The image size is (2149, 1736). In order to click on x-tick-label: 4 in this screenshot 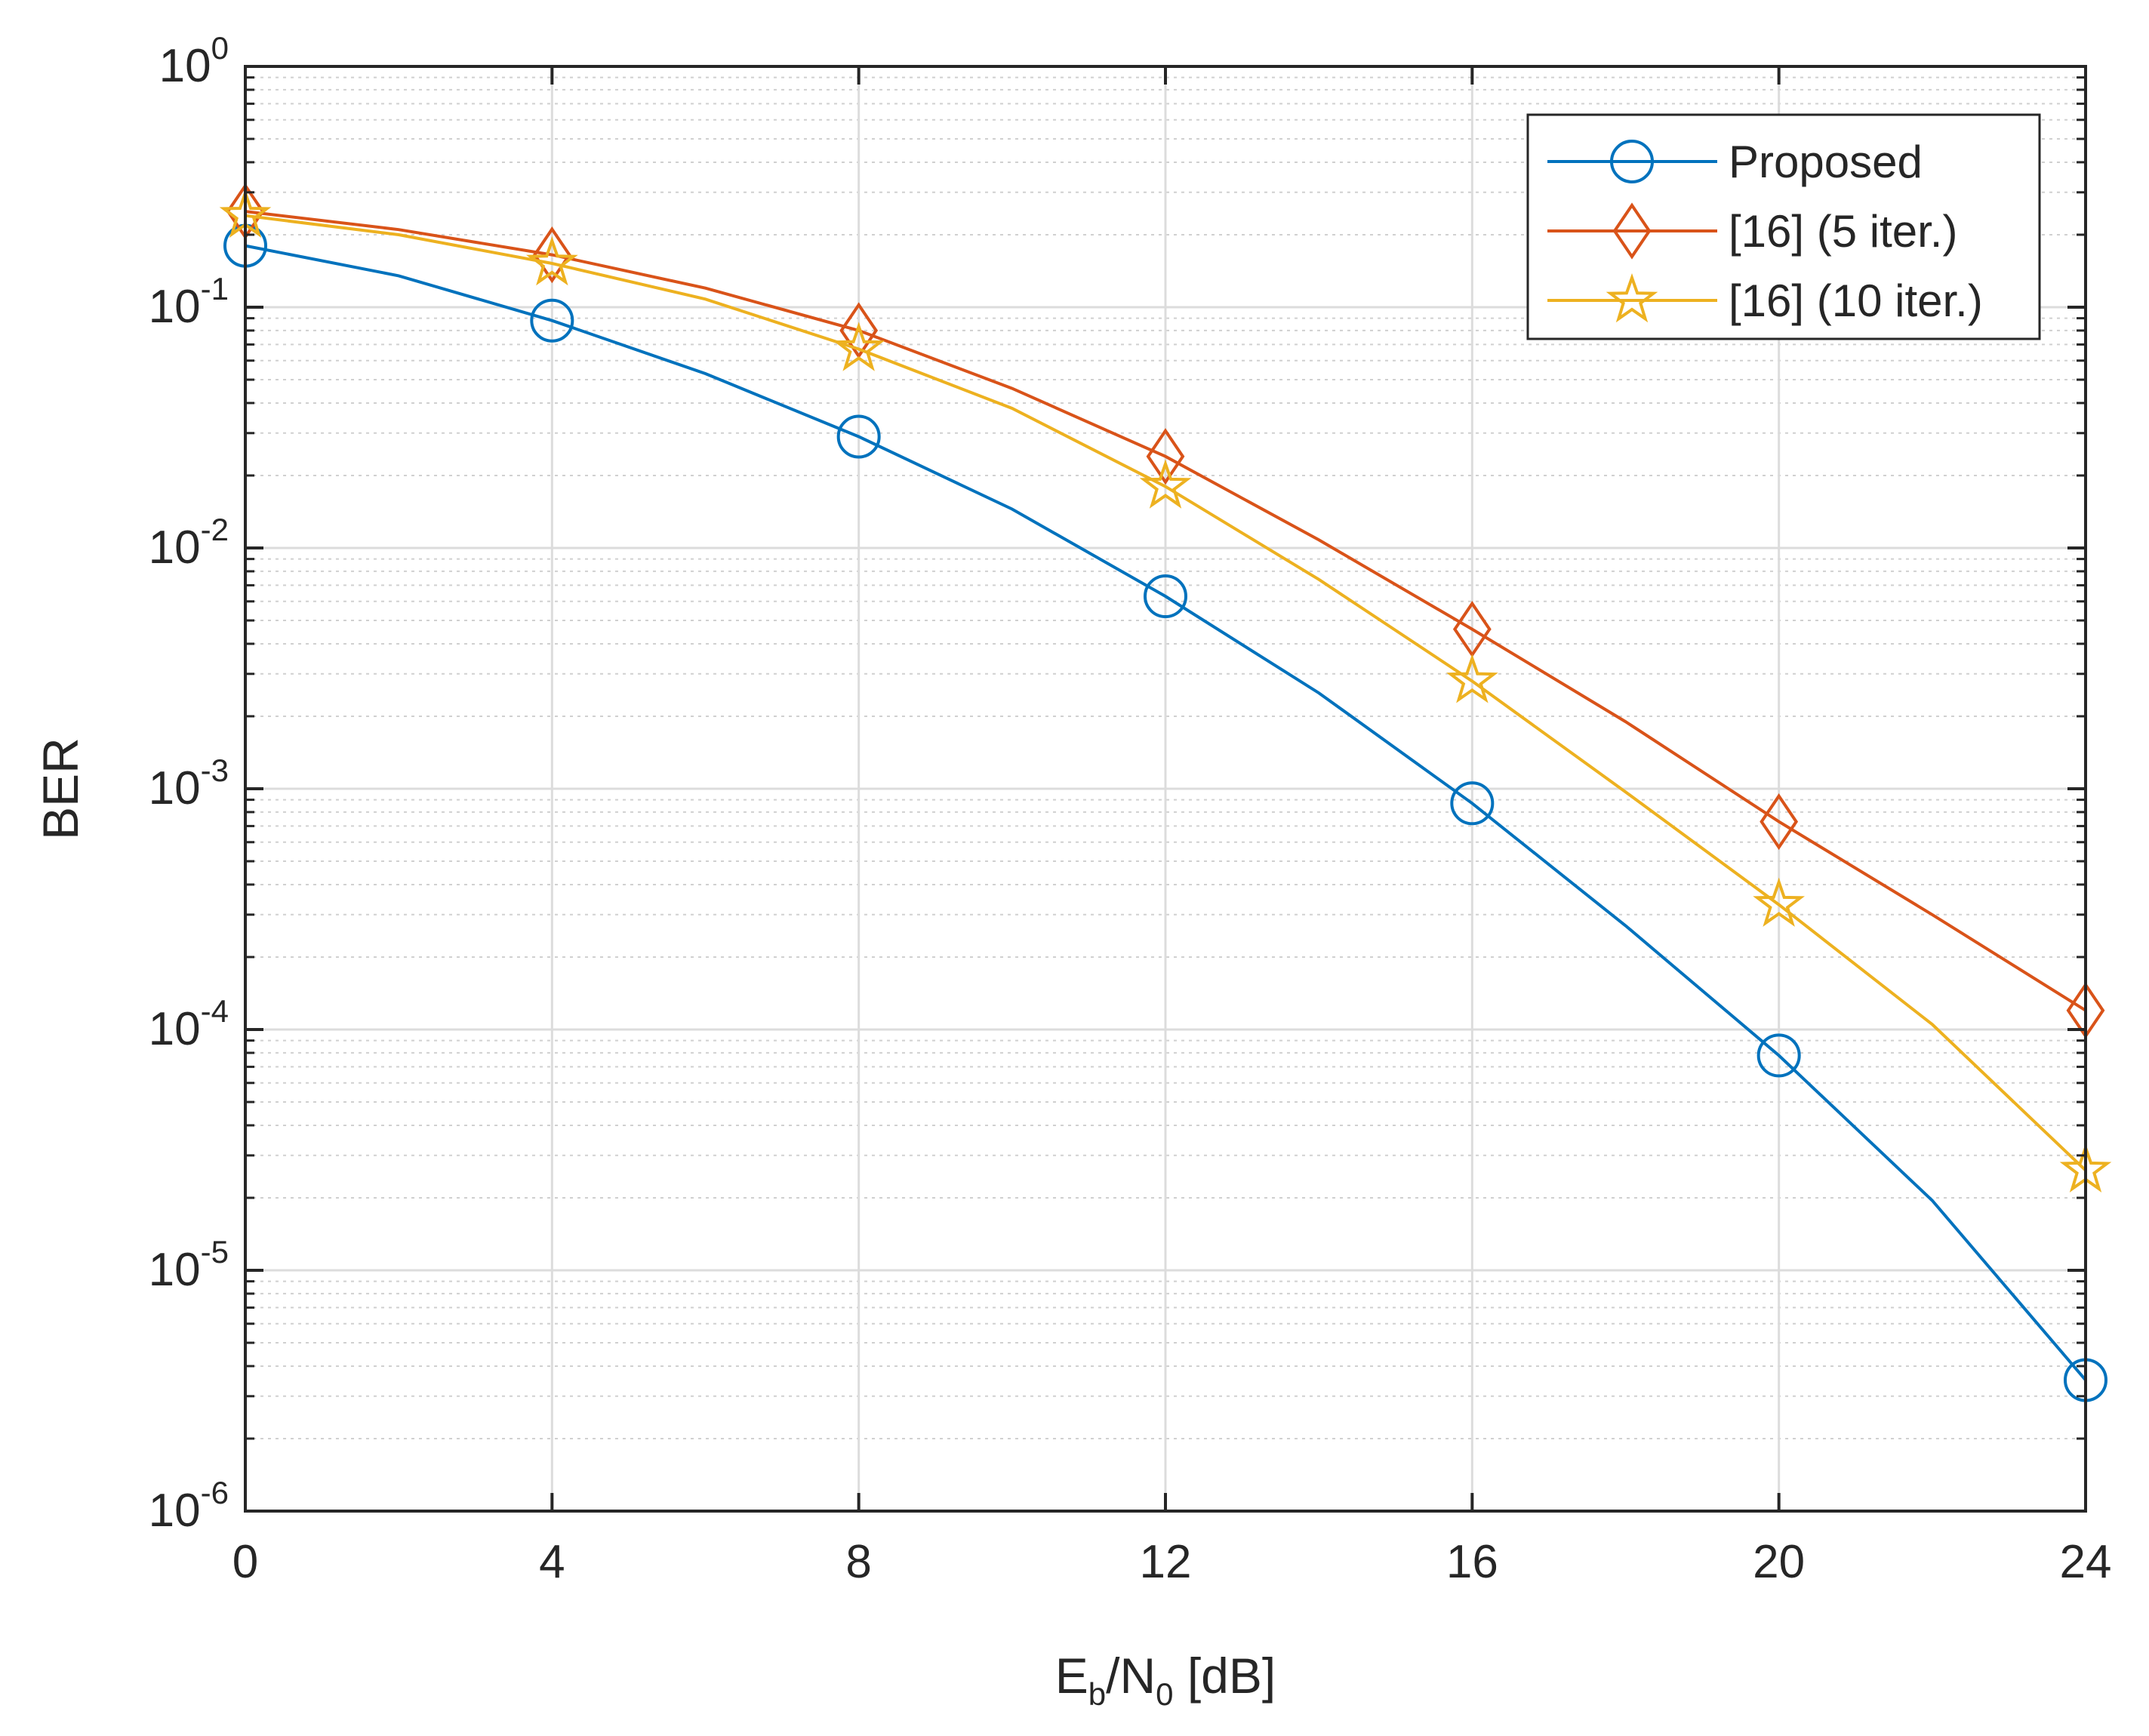, I will do `click(552, 1562)`.